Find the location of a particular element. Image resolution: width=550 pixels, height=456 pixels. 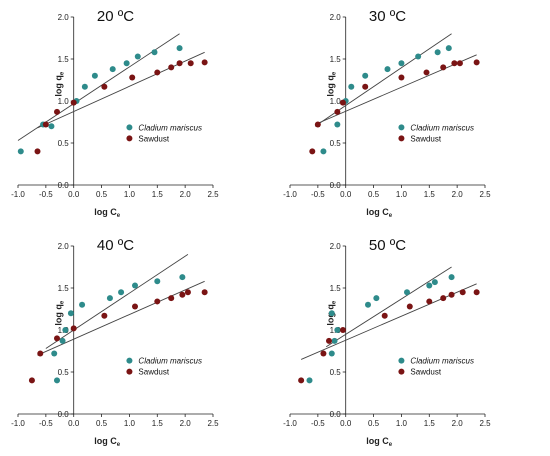

y-axis-title: log qe is located at coordinates (332, 84).